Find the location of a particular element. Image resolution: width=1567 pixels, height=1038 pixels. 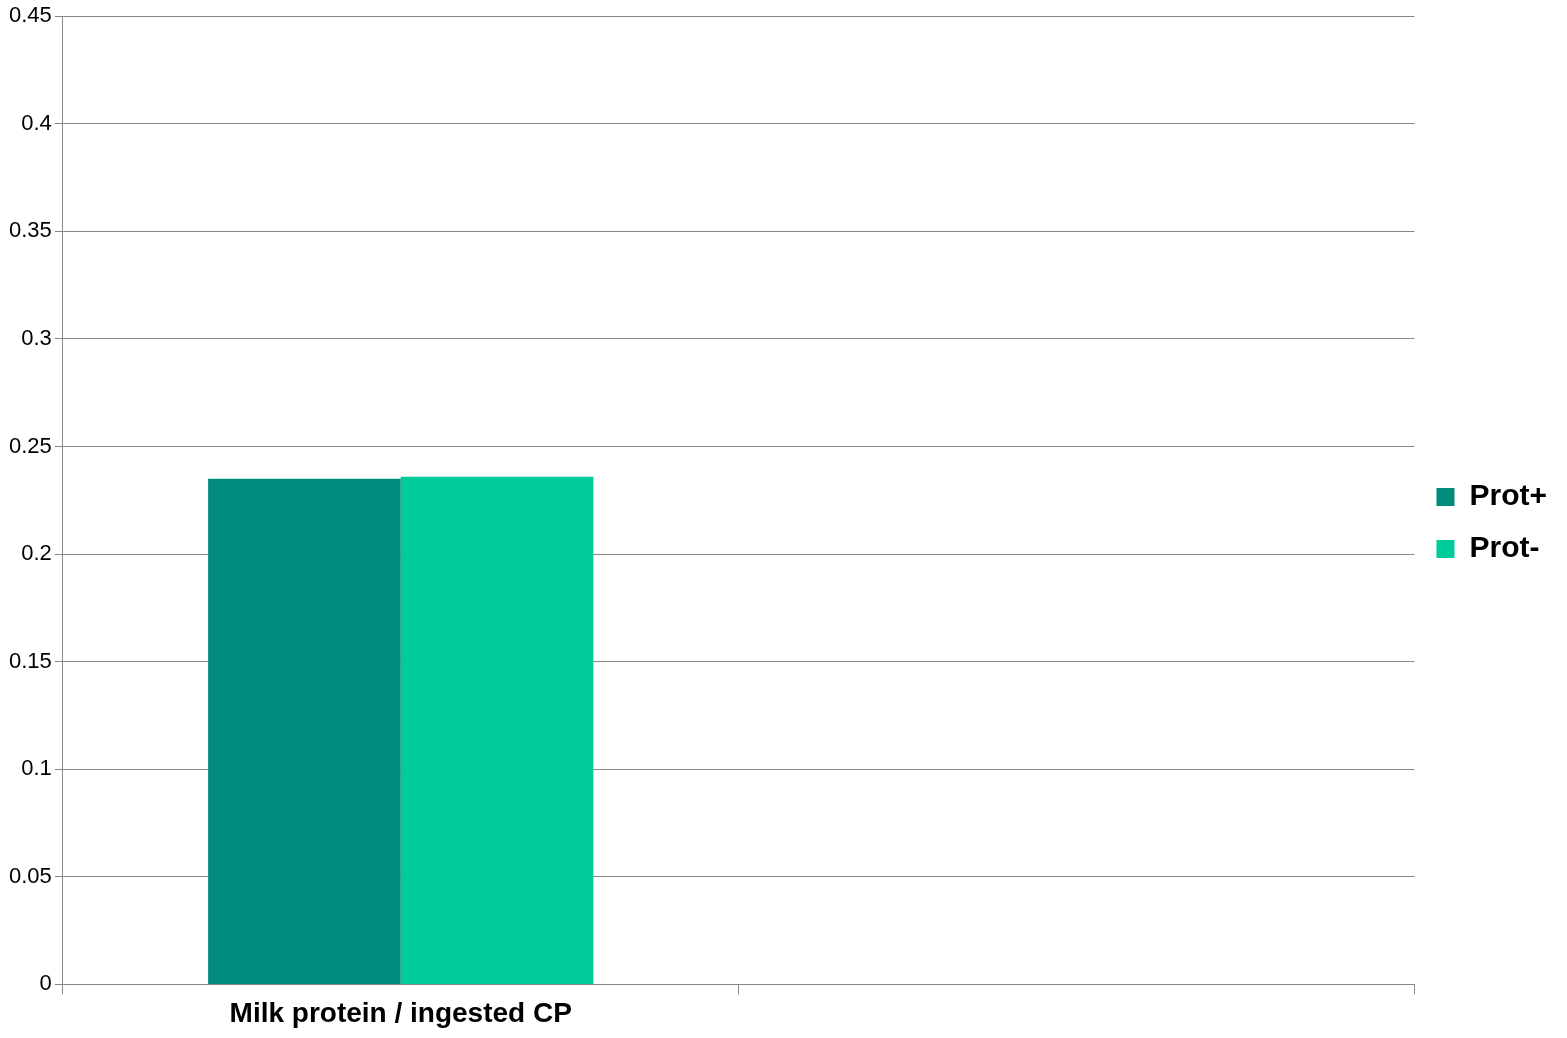

y-tick-label: 0.15 is located at coordinates (30, 660).